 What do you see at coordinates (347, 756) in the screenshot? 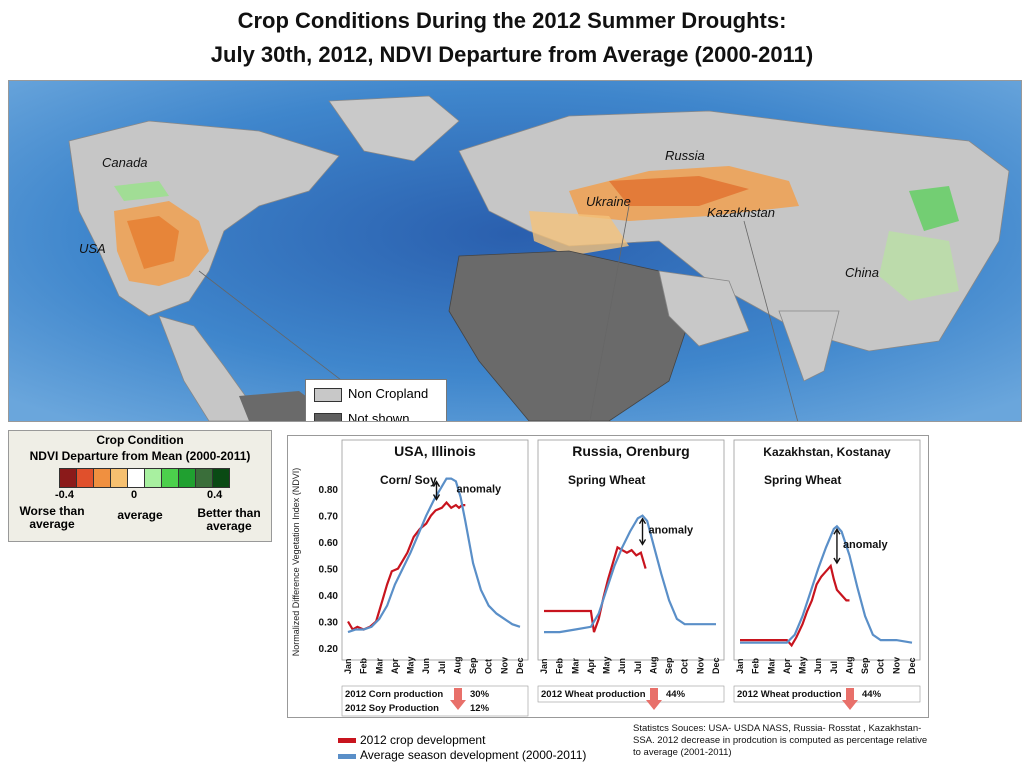
I see `legend-average-swatch` at bounding box center [347, 756].